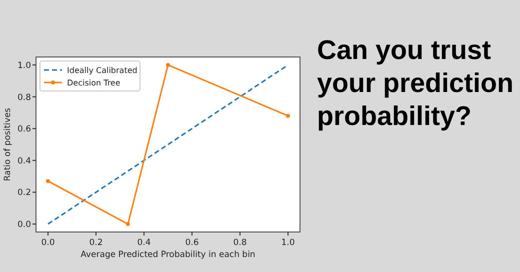  Describe the element at coordinates (288, 243) in the screenshot. I see `x-tick-label: 1.0` at that location.